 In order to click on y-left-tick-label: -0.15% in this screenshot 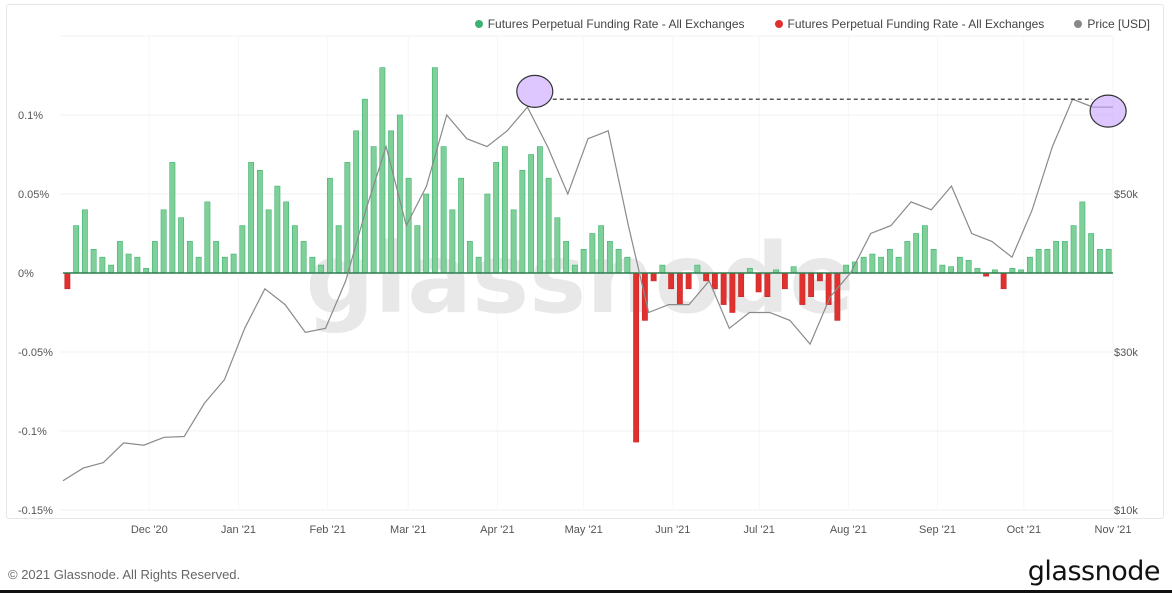, I will do `click(35, 511)`.